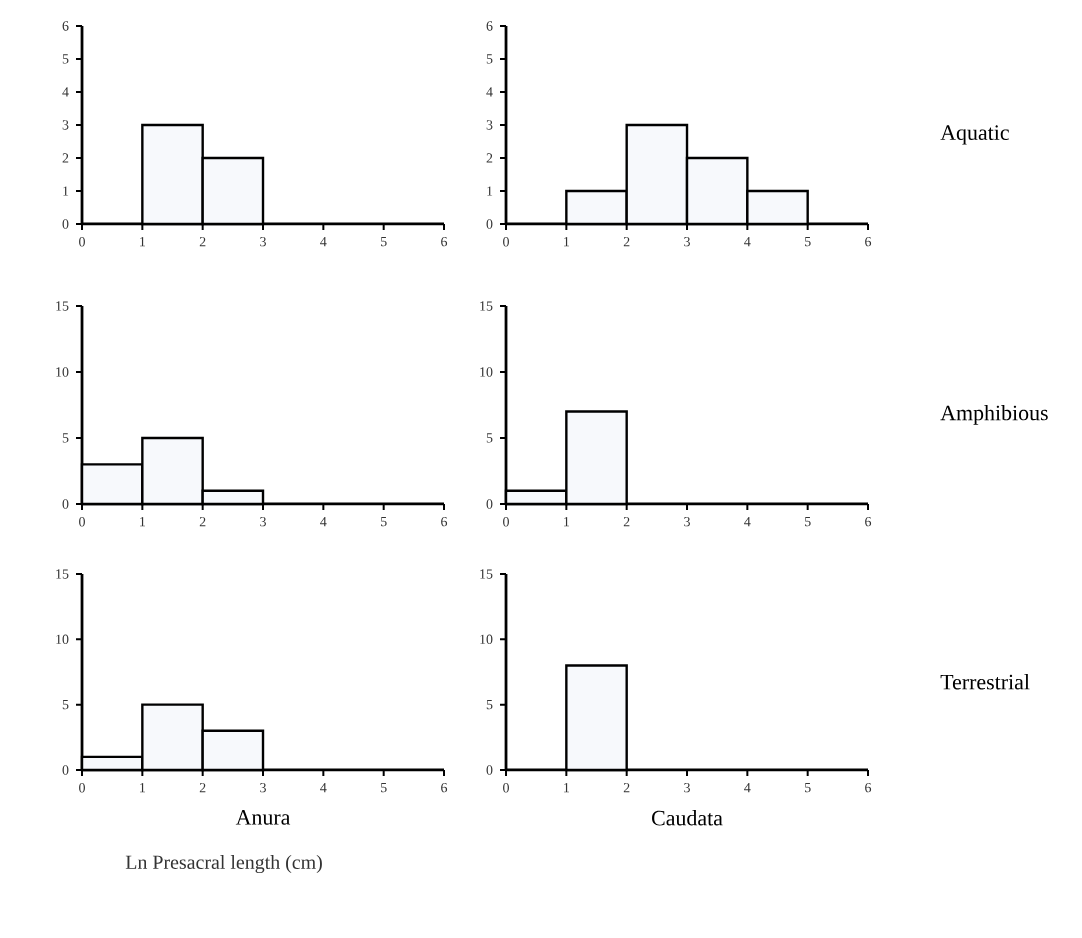 The height and width of the screenshot is (938, 1082). Describe the element at coordinates (985, 682) in the screenshot. I see `text: Terrestrial` at that location.